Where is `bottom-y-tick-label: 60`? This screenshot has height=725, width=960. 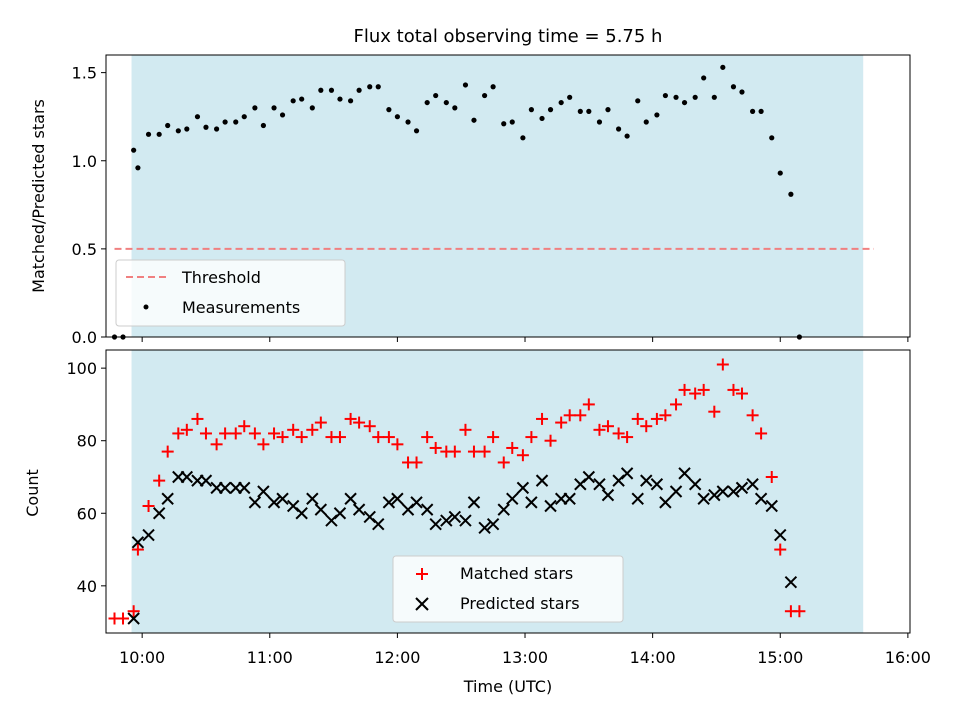 bottom-y-tick-label: 60 is located at coordinates (87, 513).